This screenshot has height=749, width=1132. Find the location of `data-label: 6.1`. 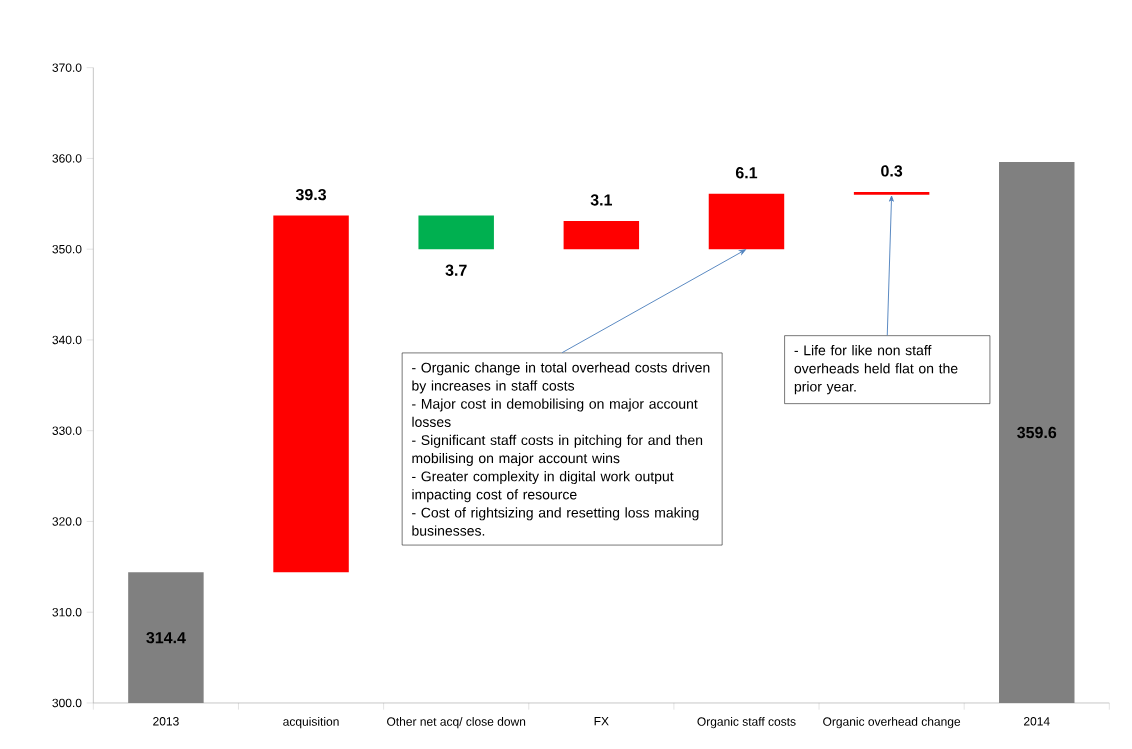

data-label: 6.1 is located at coordinates (746, 173).